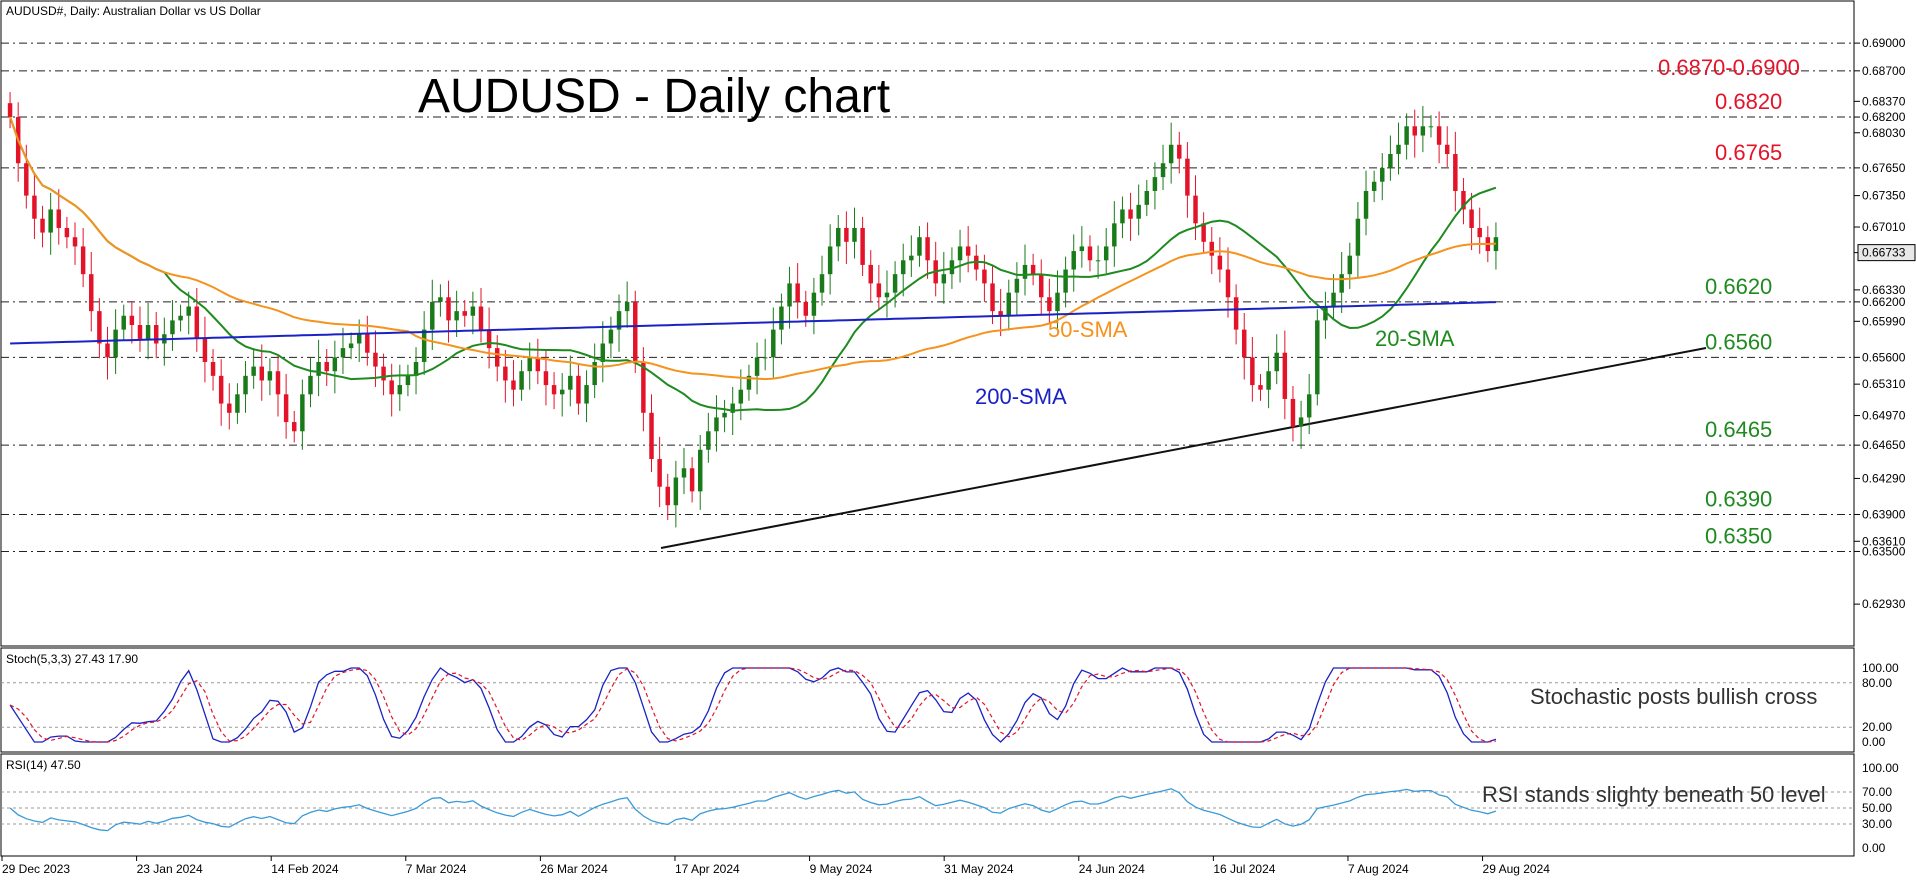 The image size is (1916, 882). What do you see at coordinates (1884, 551) in the screenshot?
I see `price-tick-label: 0.63500` at bounding box center [1884, 551].